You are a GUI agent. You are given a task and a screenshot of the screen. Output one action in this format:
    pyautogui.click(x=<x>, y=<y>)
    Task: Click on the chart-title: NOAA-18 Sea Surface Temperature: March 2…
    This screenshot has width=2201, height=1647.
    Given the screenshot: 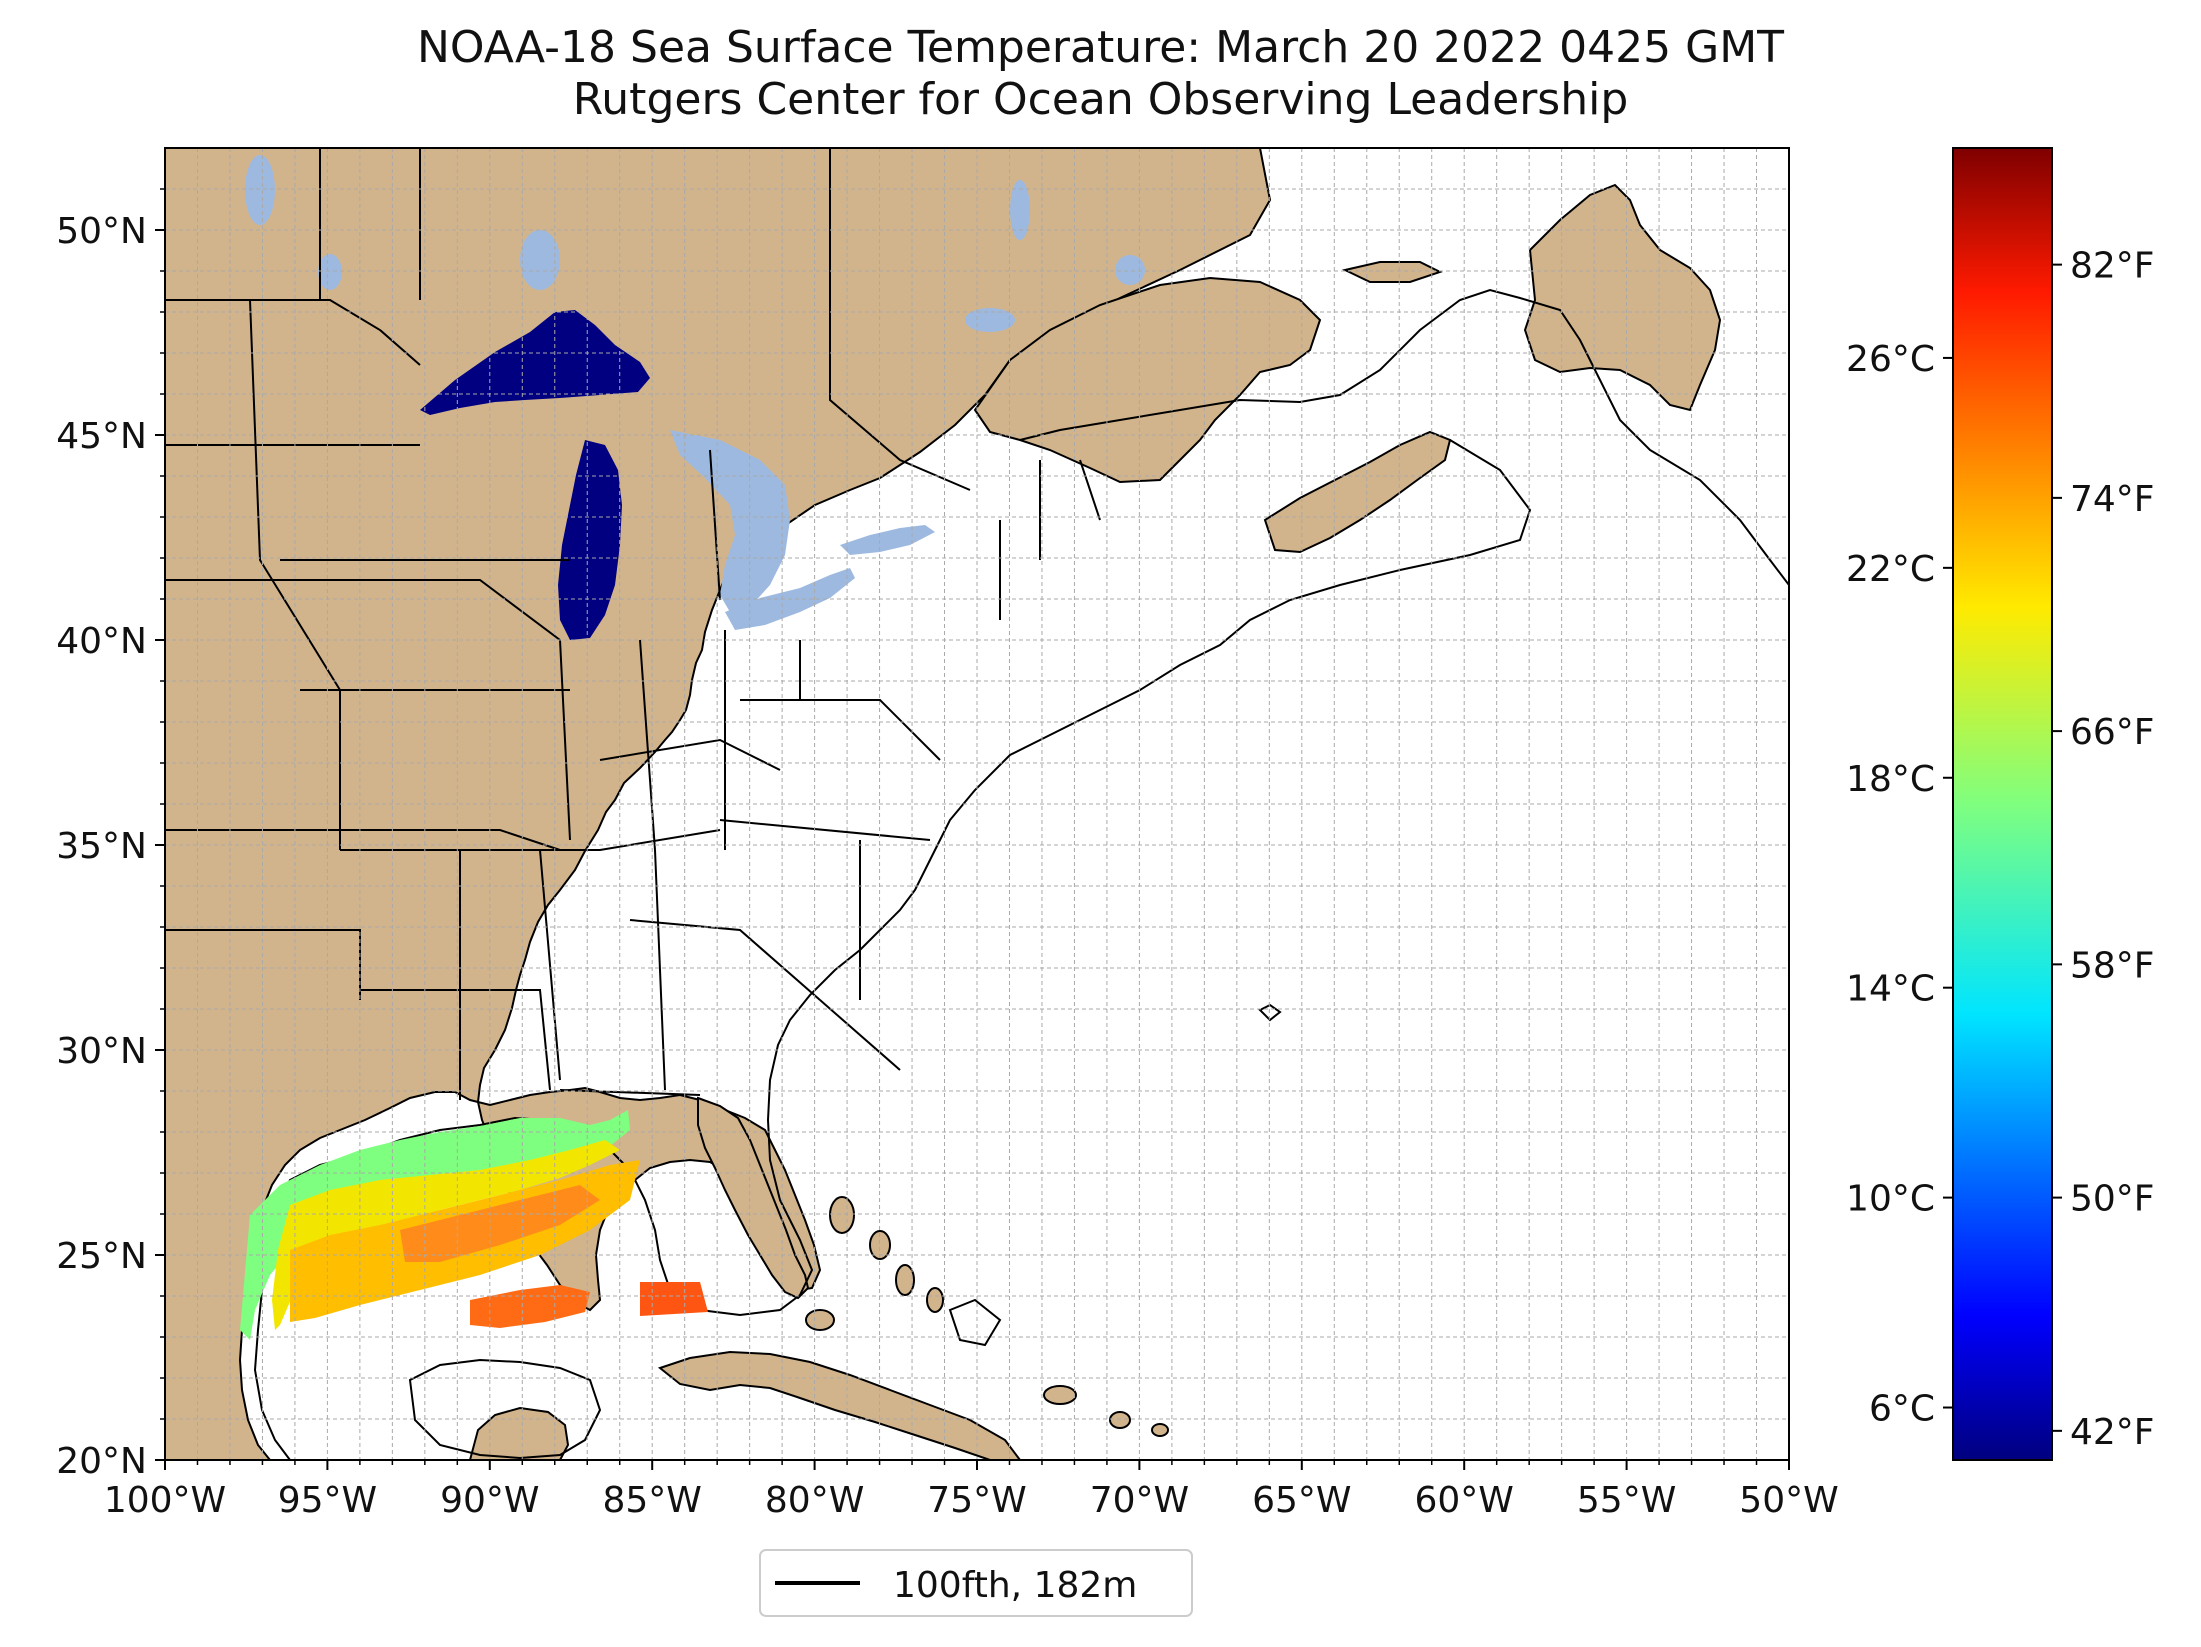 What is the action you would take?
    pyautogui.click(x=1100, y=74)
    